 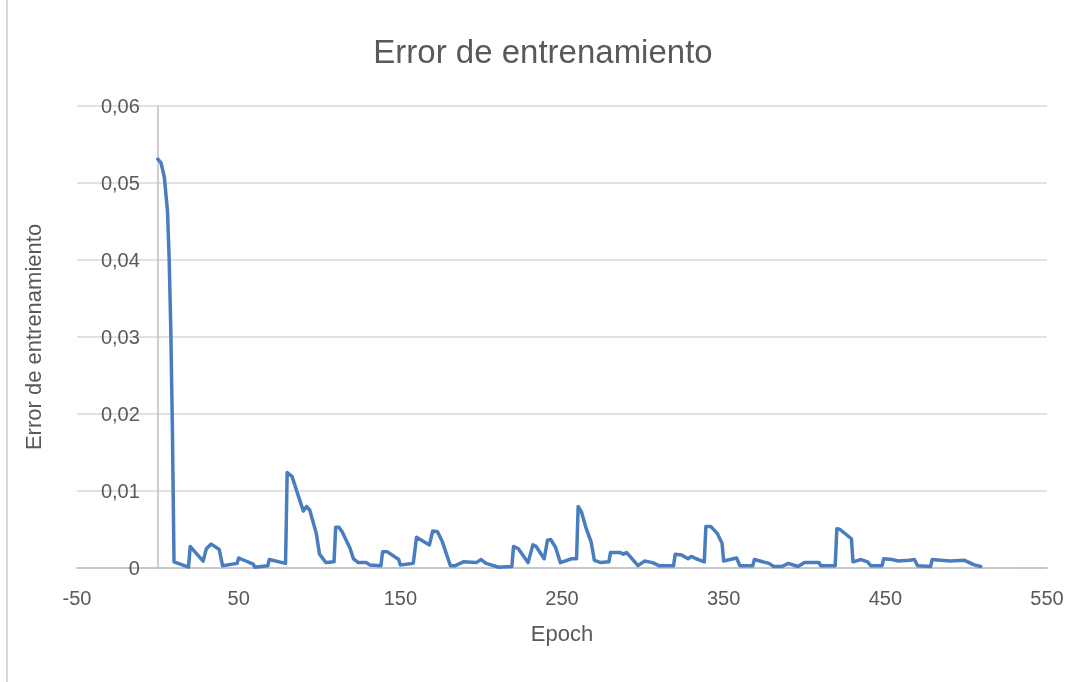 I want to click on x-tick-label: -50, so click(x=77, y=598).